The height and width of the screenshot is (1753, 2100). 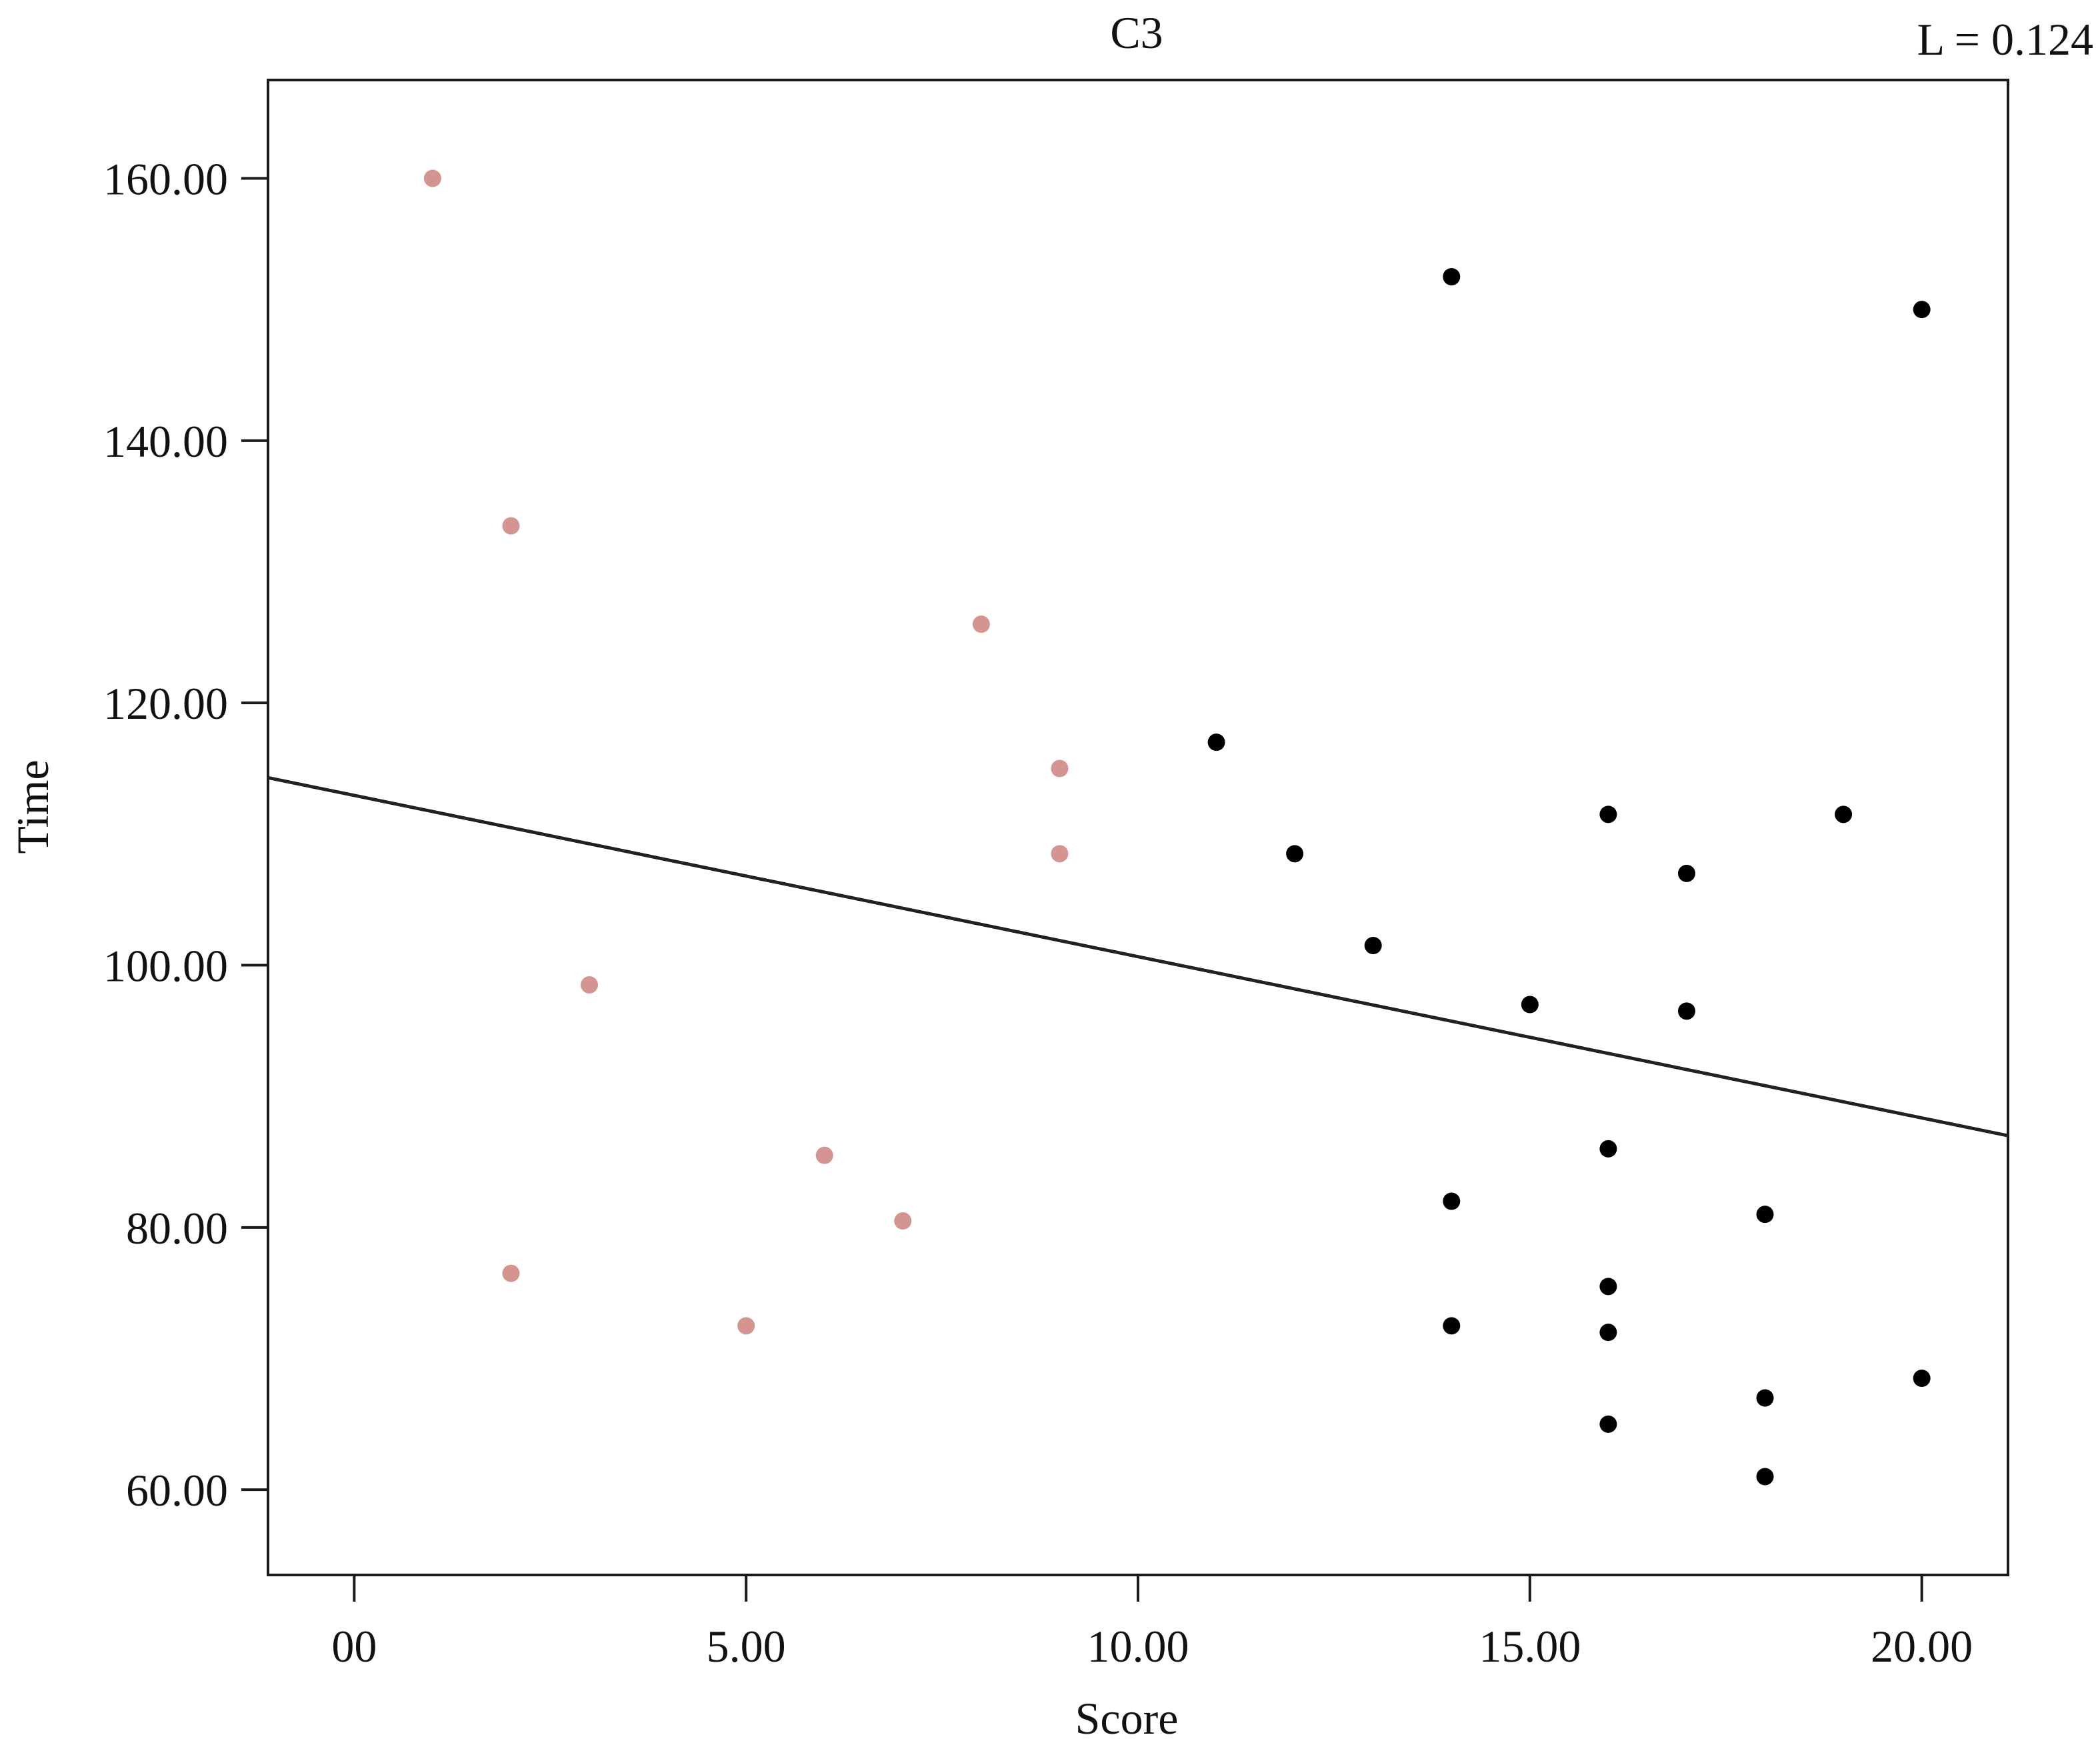 I want to click on x-tick-label: 00, so click(x=354, y=1646).